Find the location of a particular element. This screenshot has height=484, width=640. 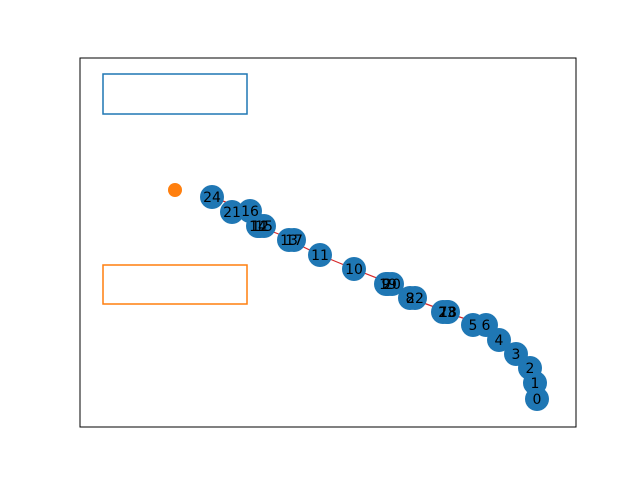

orange-dot is located at coordinates (175, 190).